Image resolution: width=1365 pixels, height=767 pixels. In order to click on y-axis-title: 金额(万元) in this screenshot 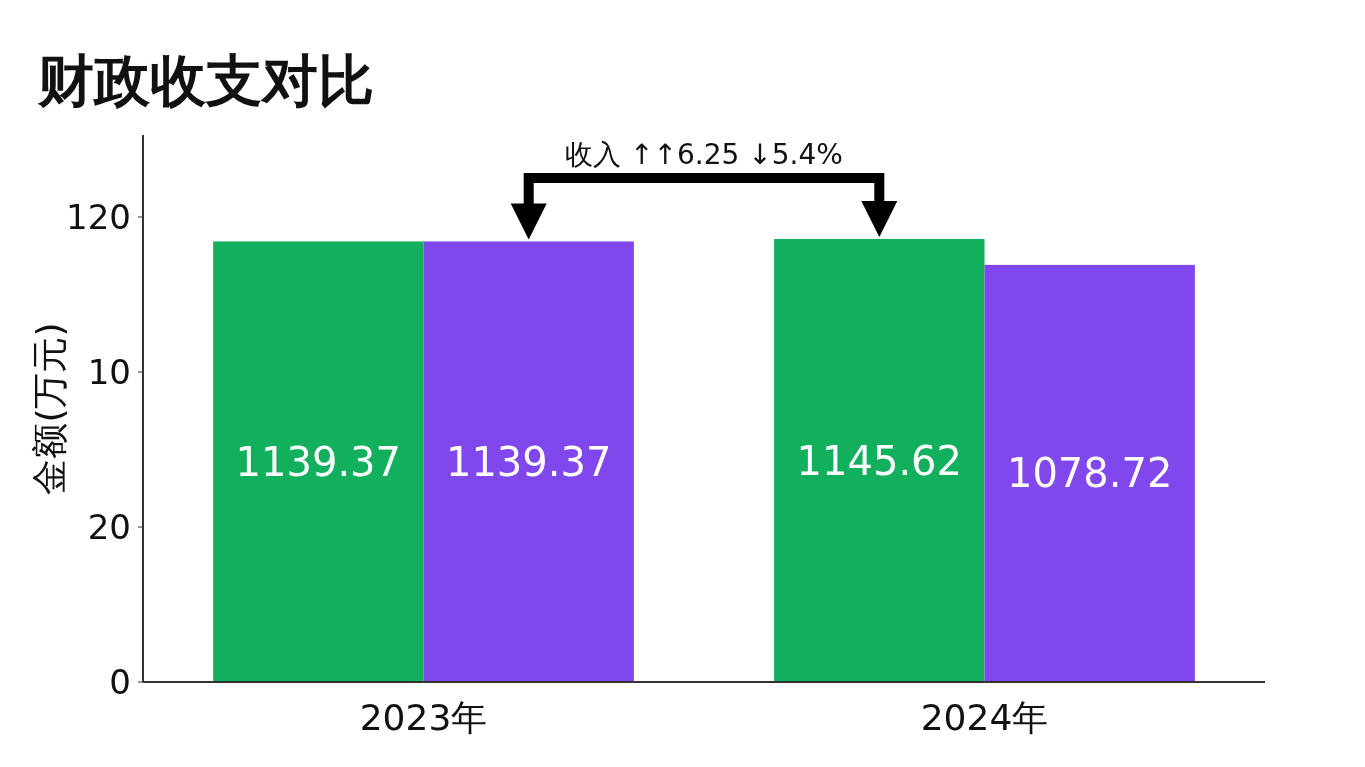, I will do `click(49, 408)`.